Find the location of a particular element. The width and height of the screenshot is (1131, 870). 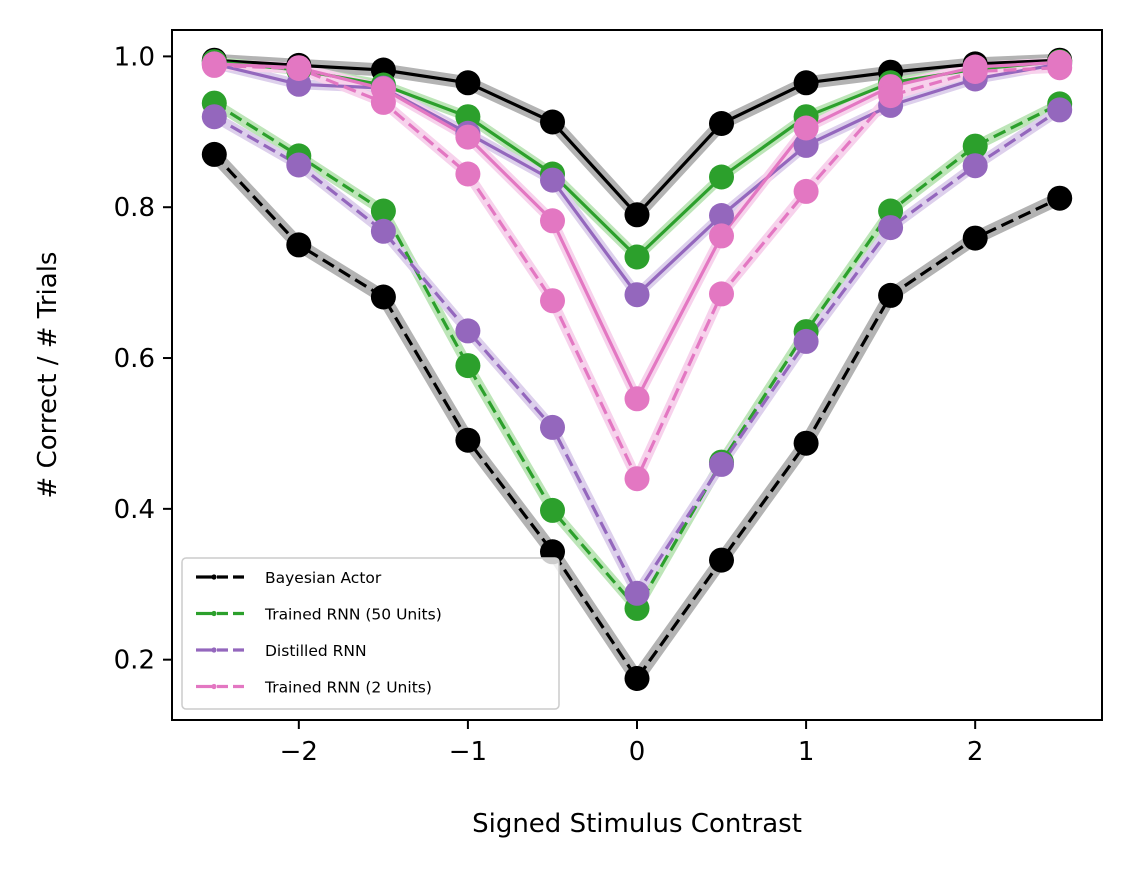

legend-label: Bayesian Actor is located at coordinates (323, 578).